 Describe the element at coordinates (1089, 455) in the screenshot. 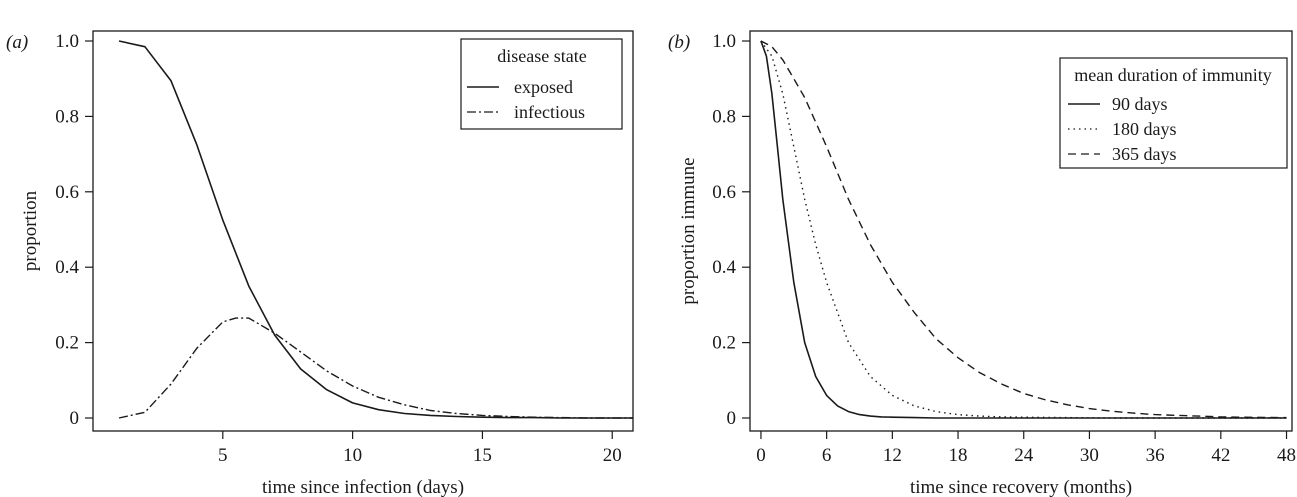

I see `panel-b-x-tick-label: 30` at that location.